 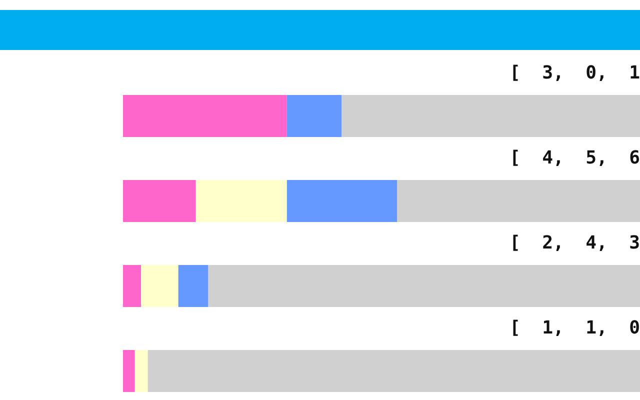 What do you see at coordinates (576, 158) in the screenshot?
I see `annotation: [ 4, 5, 6` at bounding box center [576, 158].